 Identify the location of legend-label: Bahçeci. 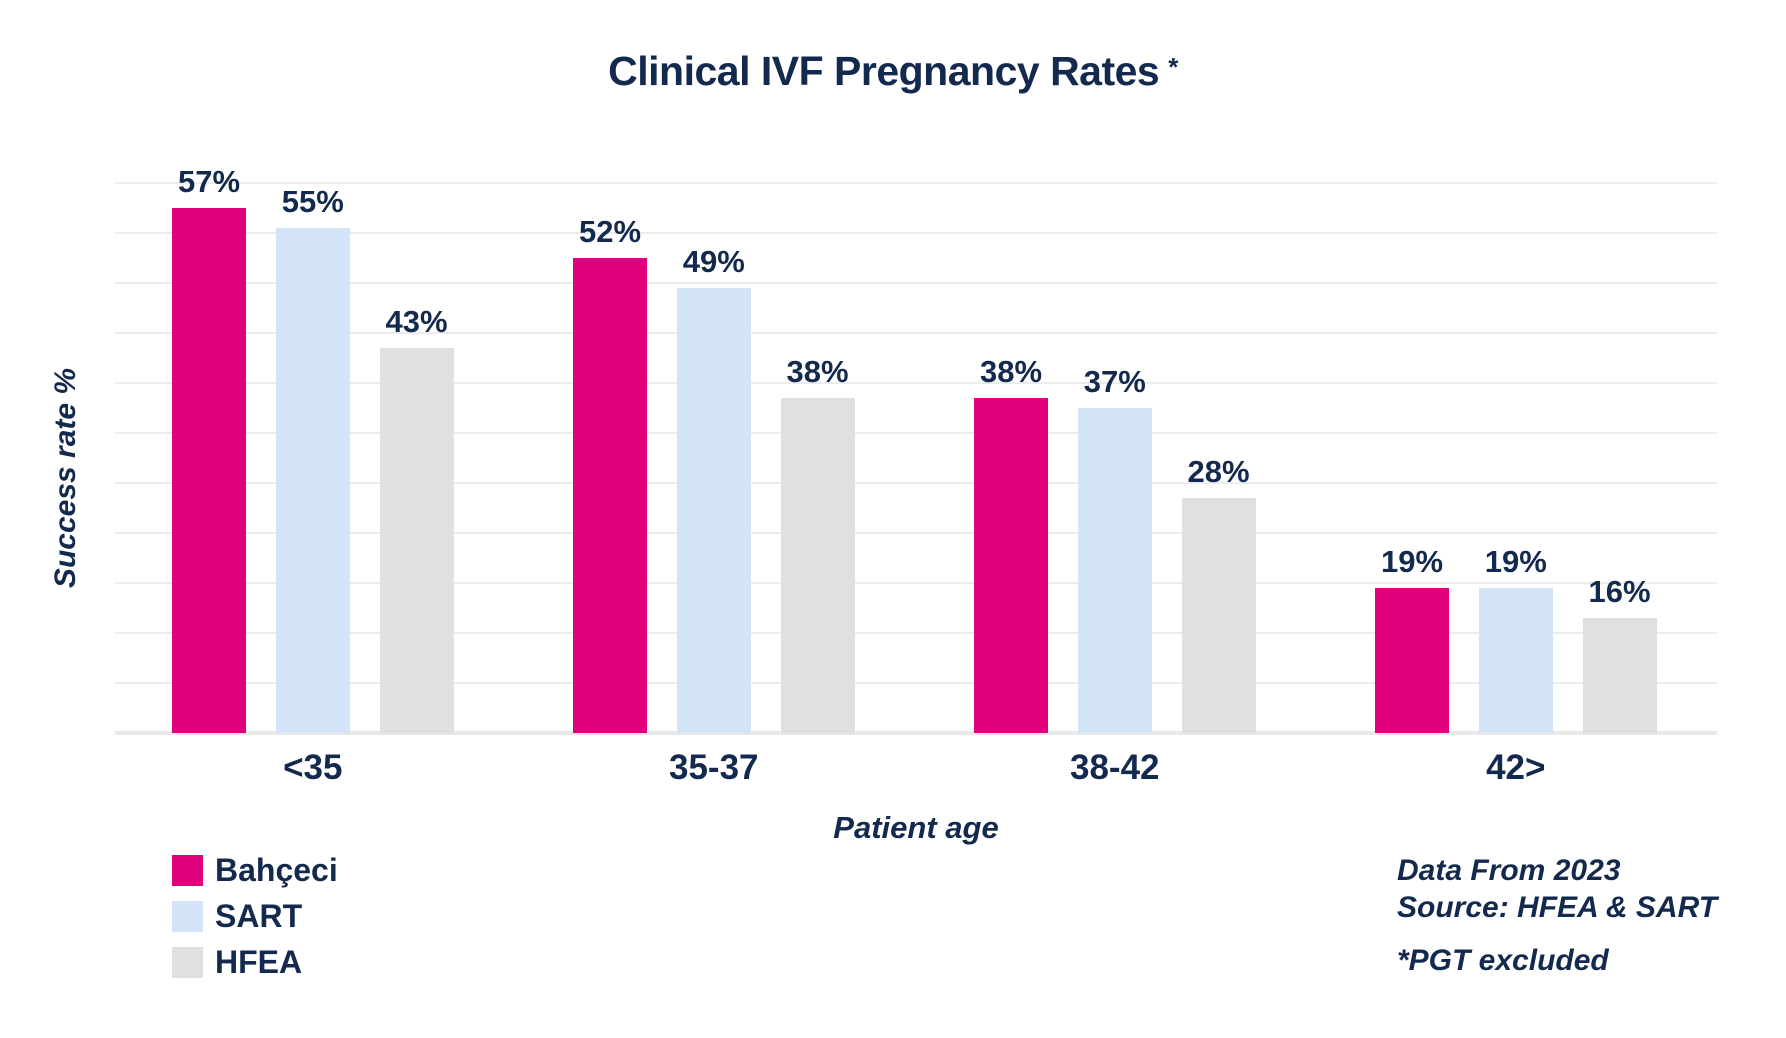
(276, 870).